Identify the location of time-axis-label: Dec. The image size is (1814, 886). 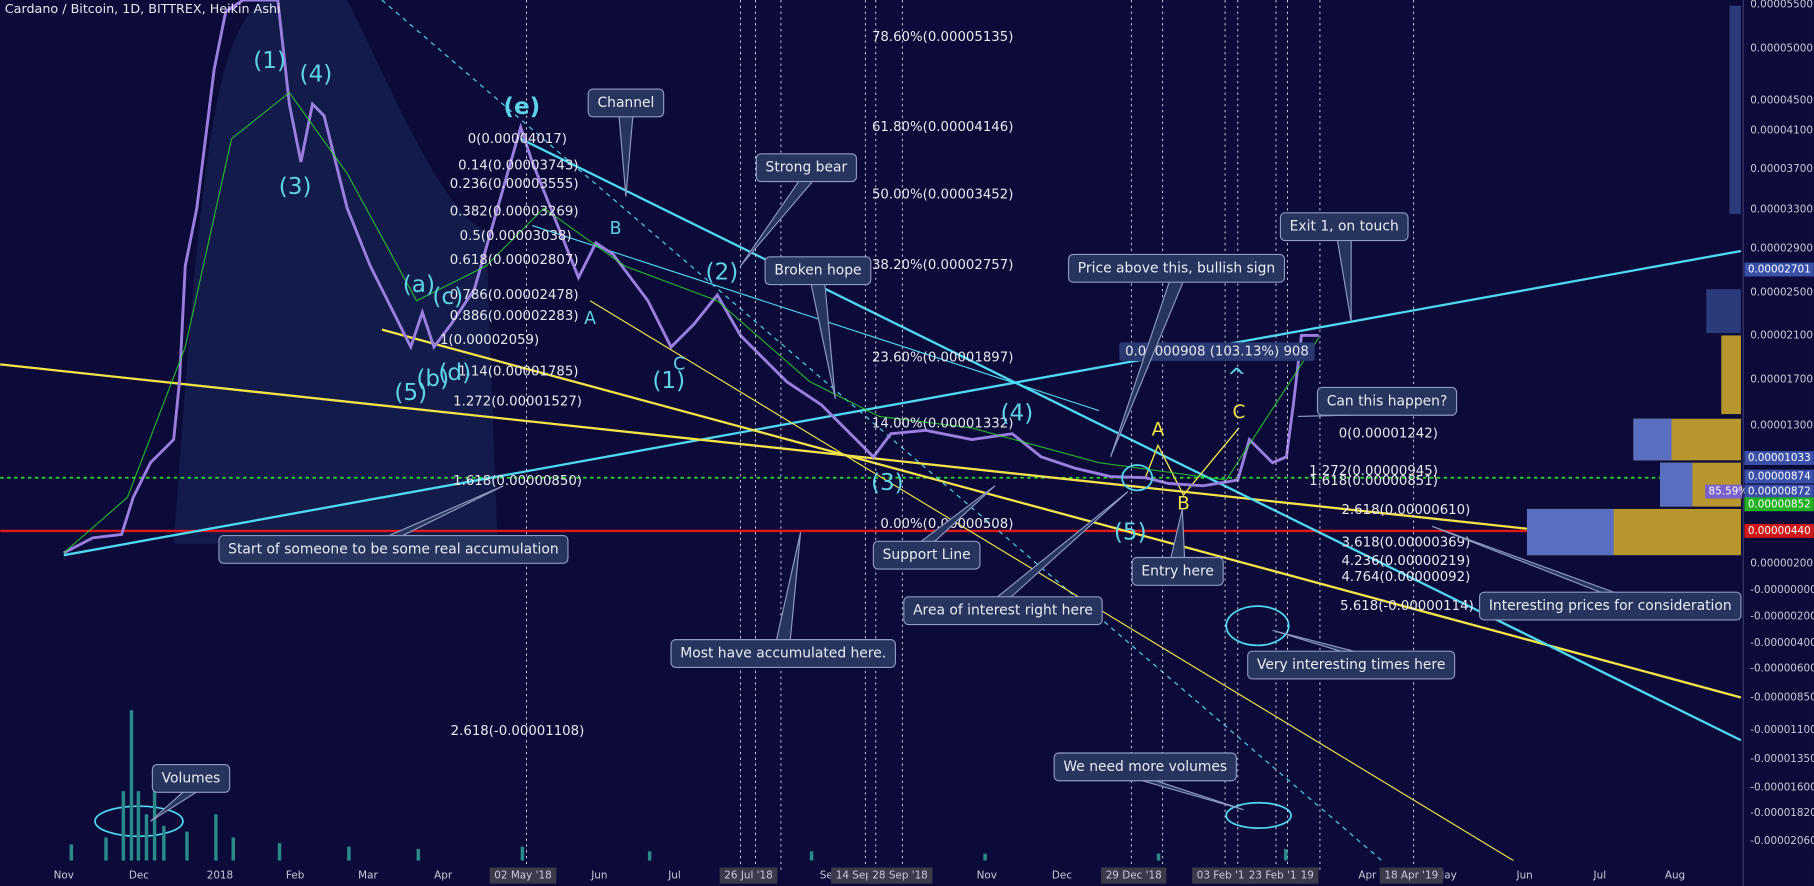
(139, 876).